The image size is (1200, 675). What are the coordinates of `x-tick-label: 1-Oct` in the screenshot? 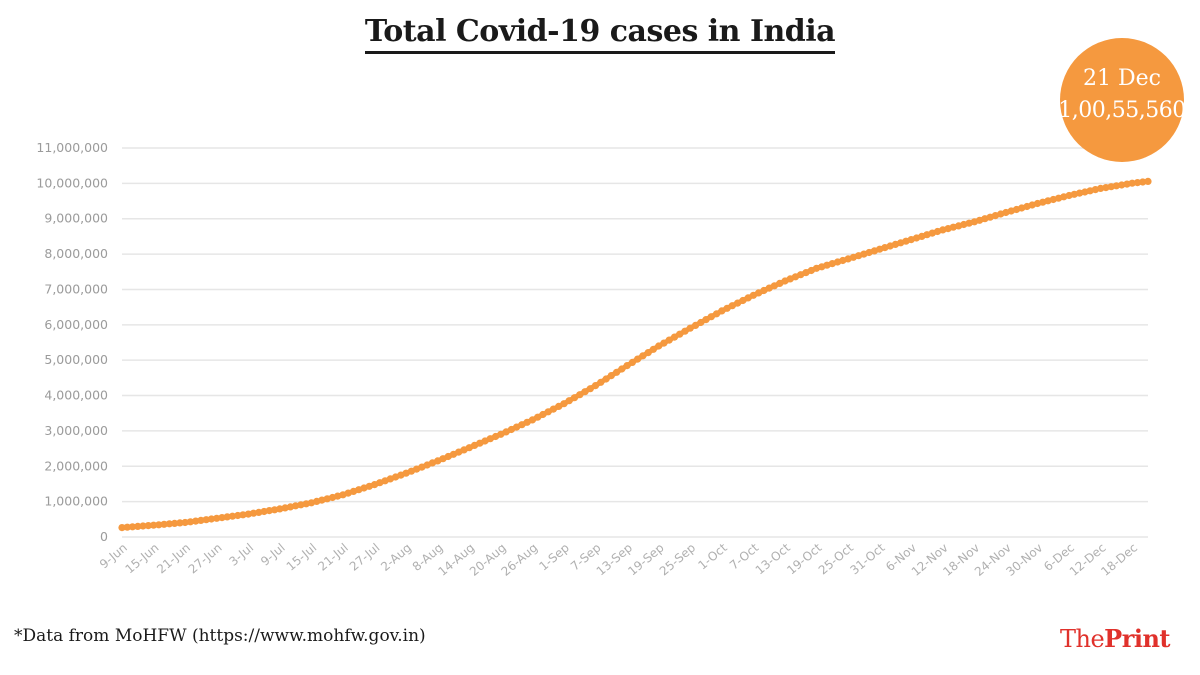 It's located at (712, 556).